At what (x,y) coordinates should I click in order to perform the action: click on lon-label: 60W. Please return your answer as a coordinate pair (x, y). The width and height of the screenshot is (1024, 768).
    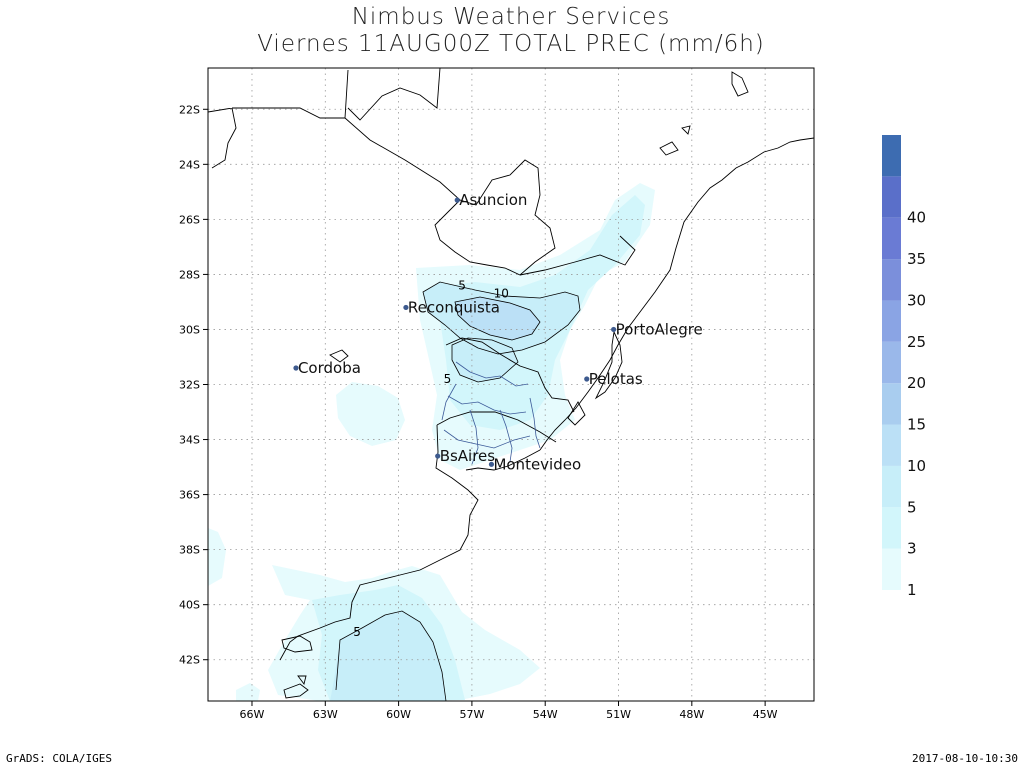
    Looking at the image, I should click on (398, 714).